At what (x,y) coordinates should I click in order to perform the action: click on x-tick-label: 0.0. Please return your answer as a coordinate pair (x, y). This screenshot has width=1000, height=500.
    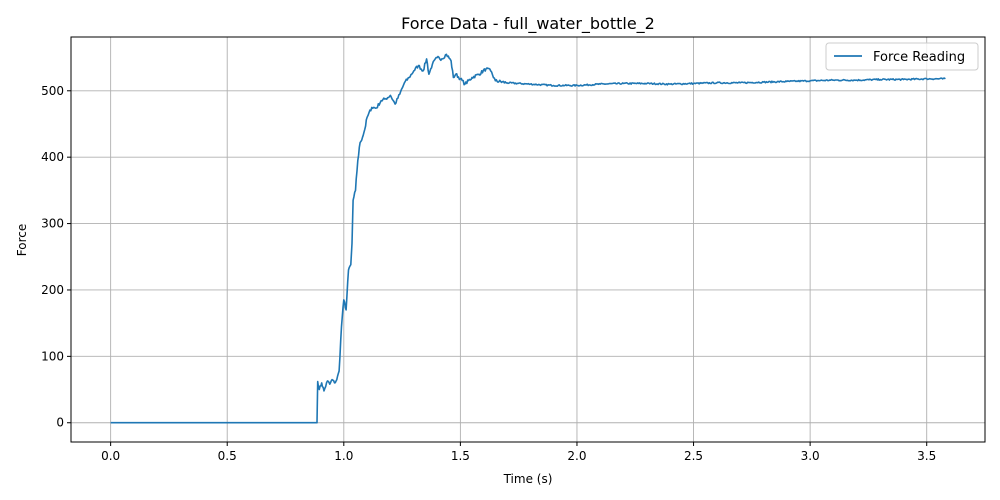
    Looking at the image, I should click on (110, 456).